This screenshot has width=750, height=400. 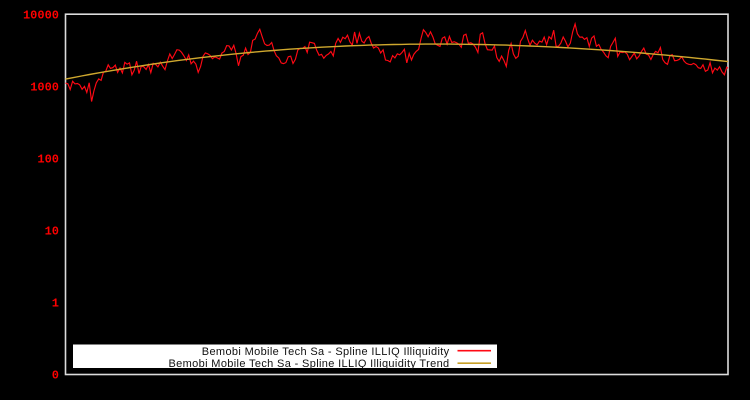 I want to click on svg-text: 10, so click(x=52, y=232).